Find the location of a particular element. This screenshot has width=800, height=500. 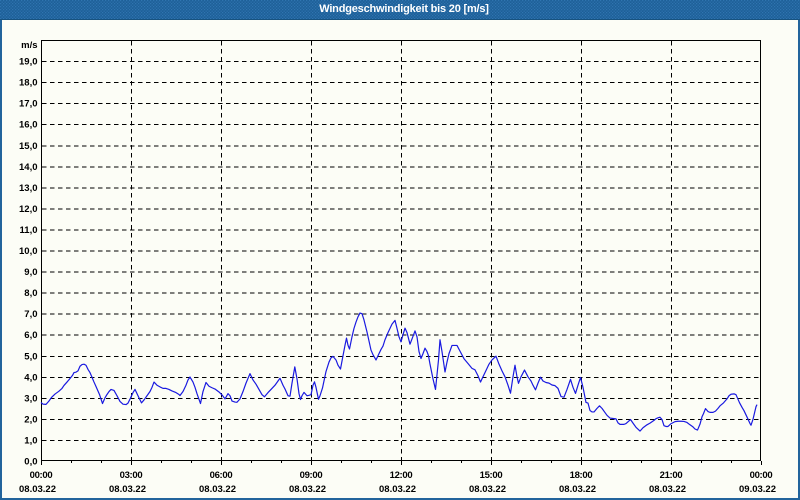

svg-text: 11,0 is located at coordinates (29, 230).